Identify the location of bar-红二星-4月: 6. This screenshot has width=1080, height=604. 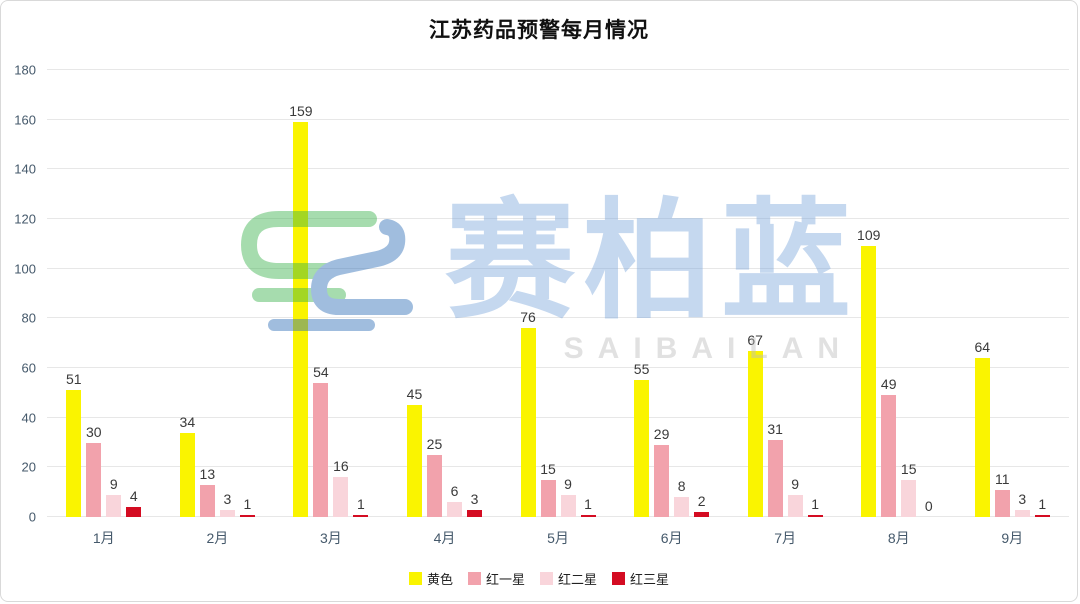
(454, 500).